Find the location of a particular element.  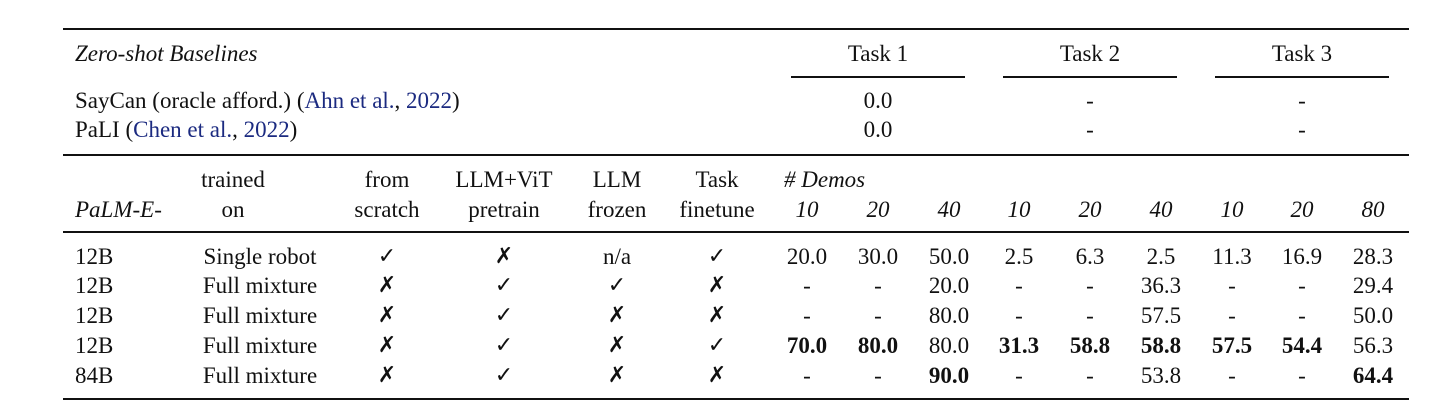

success-rate-cell: 2.5 is located at coordinates (1161, 256).